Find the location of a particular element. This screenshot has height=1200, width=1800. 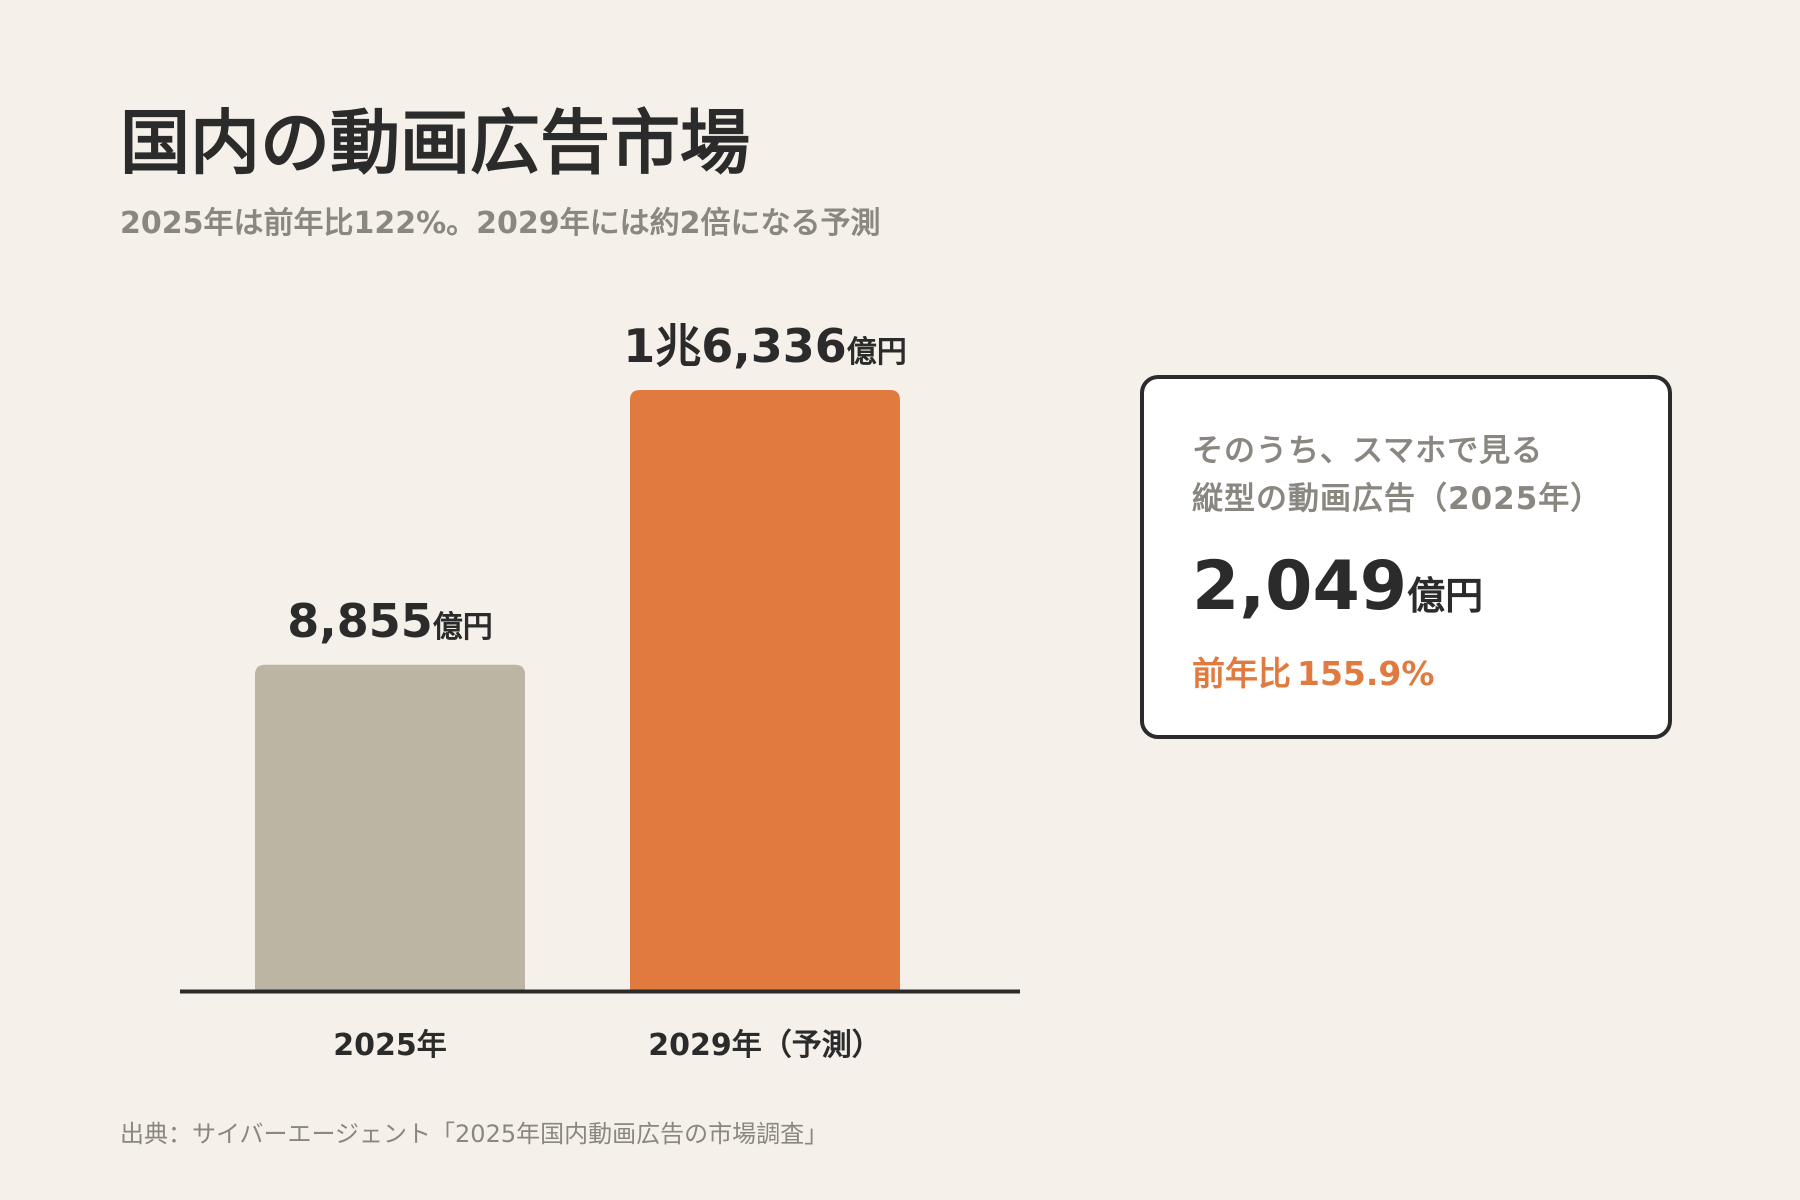

bar-value-number: 1兆6,336 is located at coordinates (735, 346).